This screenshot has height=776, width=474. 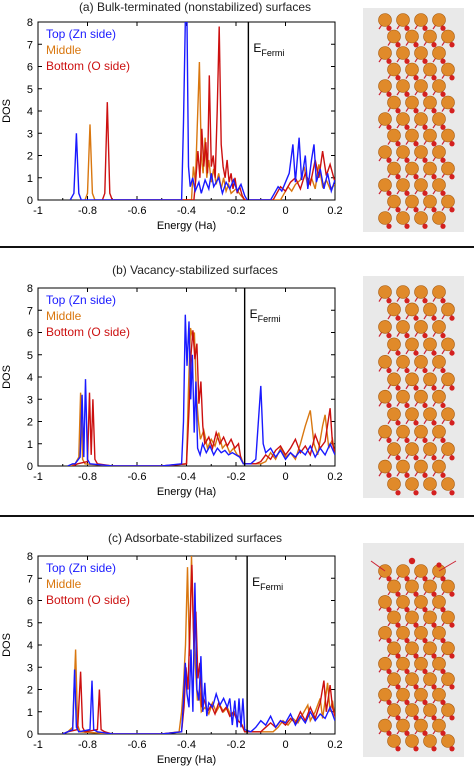 What do you see at coordinates (137, 211) in the screenshot?
I see `x-tick-label: -0.6` at bounding box center [137, 211].